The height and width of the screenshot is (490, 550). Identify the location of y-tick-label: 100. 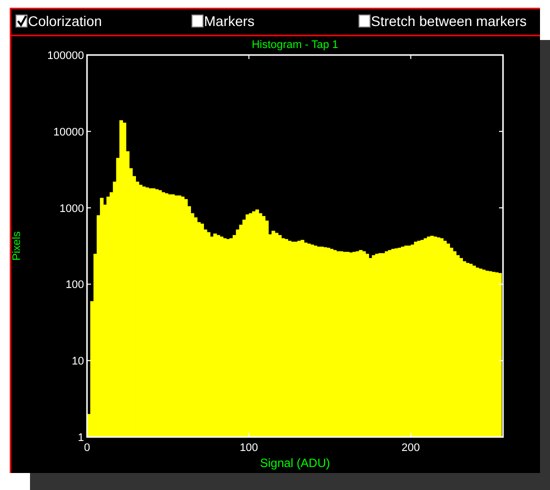
(75, 285).